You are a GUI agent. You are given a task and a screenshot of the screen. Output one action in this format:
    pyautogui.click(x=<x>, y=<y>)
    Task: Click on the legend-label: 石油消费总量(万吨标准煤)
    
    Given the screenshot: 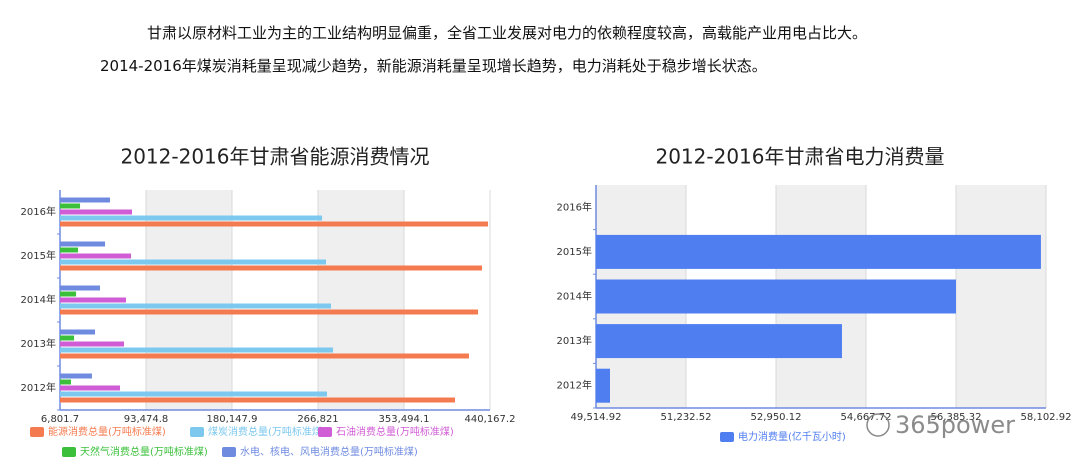 What is the action you would take?
    pyautogui.click(x=395, y=431)
    